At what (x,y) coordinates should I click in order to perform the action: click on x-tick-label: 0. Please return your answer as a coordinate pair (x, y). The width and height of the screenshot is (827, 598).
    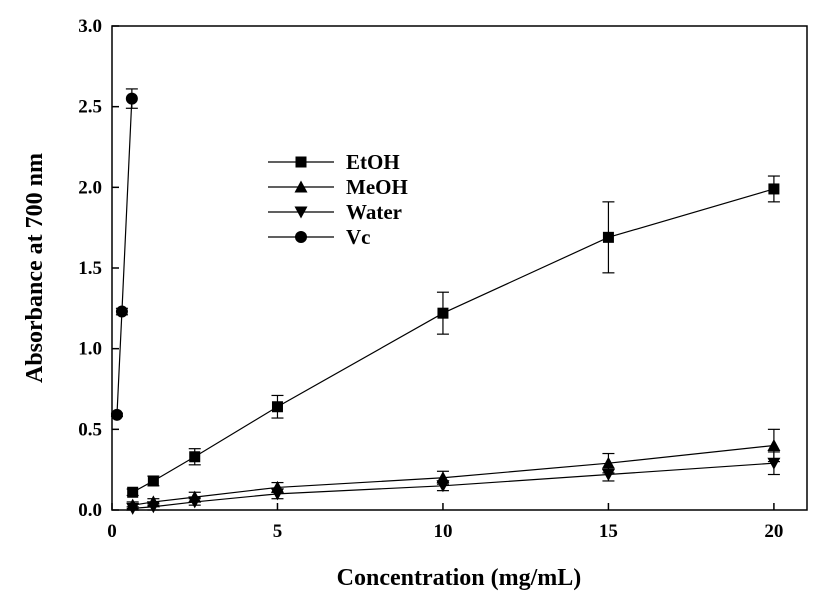
    Looking at the image, I should click on (112, 531).